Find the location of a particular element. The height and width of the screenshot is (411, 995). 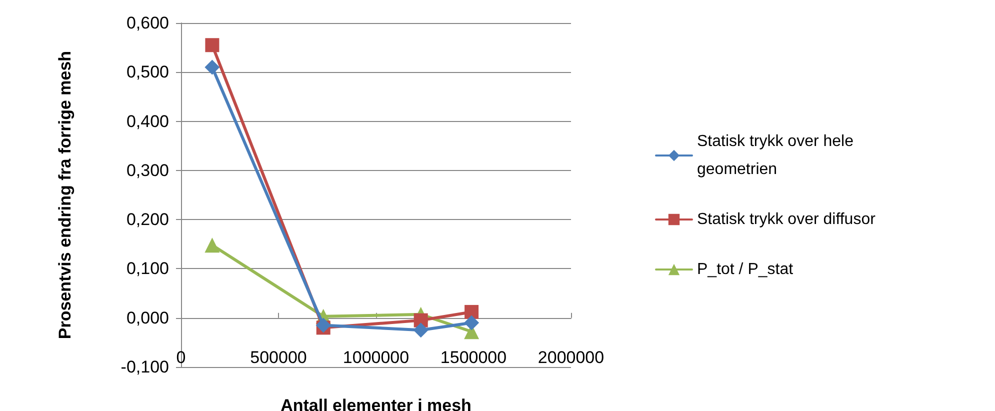

x-tick-label: 1000000 is located at coordinates (376, 357).